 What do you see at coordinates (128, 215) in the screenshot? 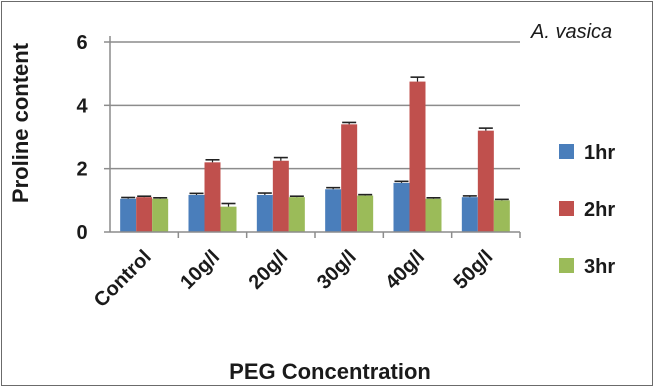
I see `bar-1hr-Control` at bounding box center [128, 215].